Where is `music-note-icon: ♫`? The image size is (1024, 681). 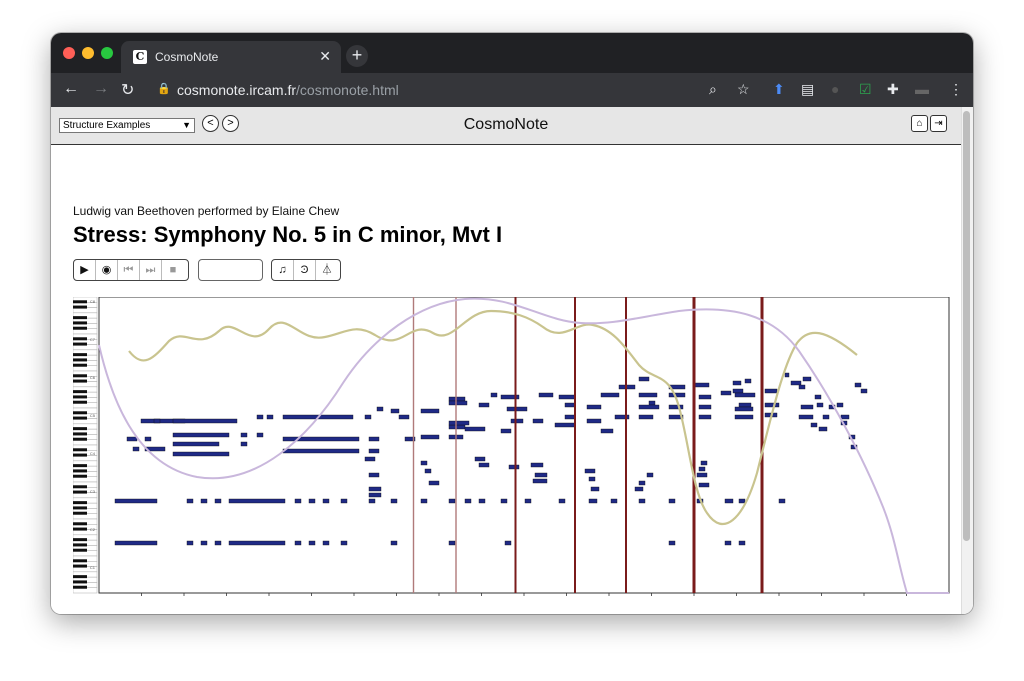 music-note-icon: ♫ is located at coordinates (283, 270).